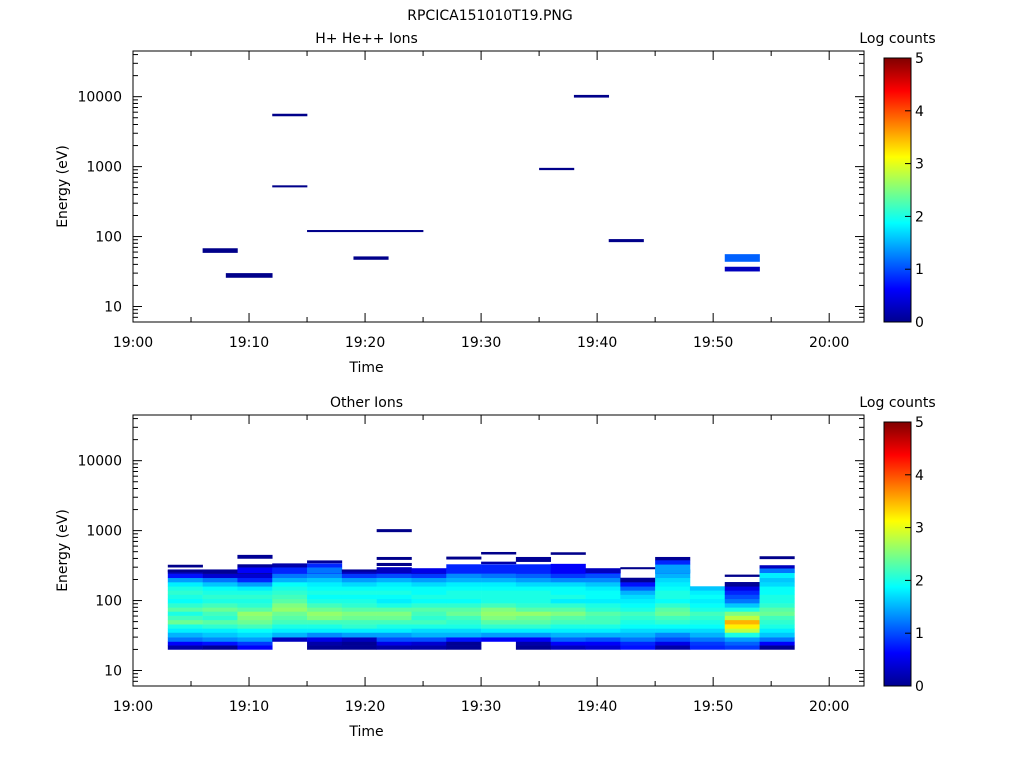 The width and height of the screenshot is (1024, 768). What do you see at coordinates (99, 462) in the screenshot?
I see `y-tick-label: 10000` at bounding box center [99, 462].